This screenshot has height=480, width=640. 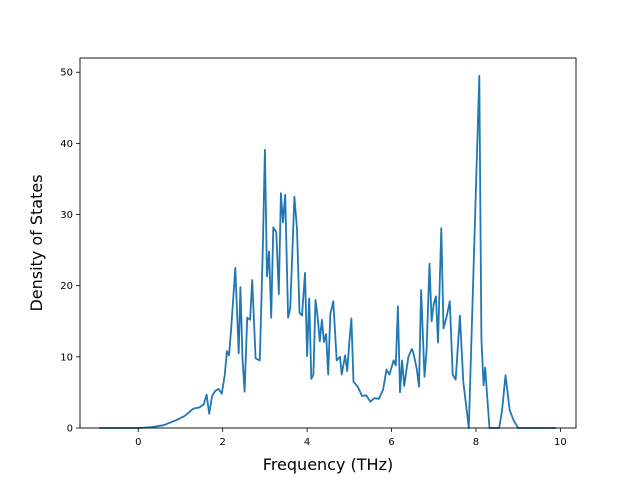 I want to click on x-tick-label: 4, so click(x=307, y=442).